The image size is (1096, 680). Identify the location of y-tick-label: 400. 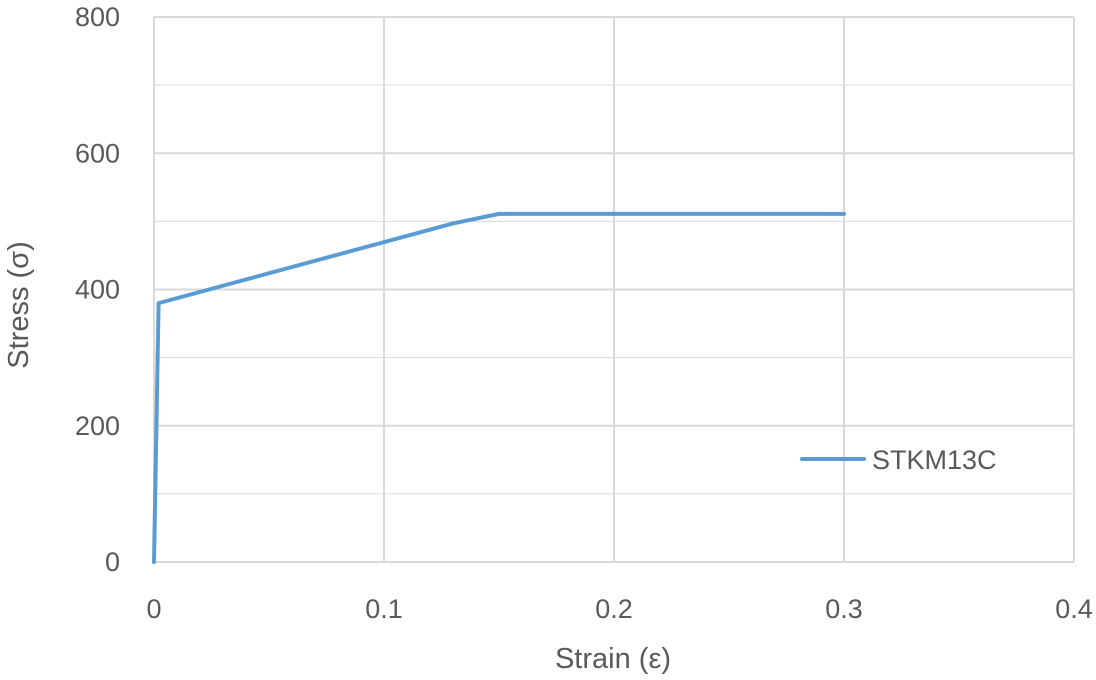
(97, 290).